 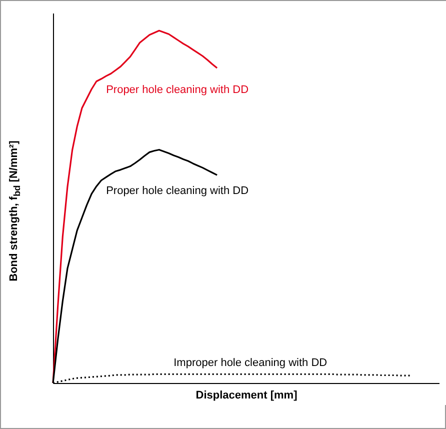 I want to click on series-label: Improper hole cleaning with DD, so click(x=251, y=363).